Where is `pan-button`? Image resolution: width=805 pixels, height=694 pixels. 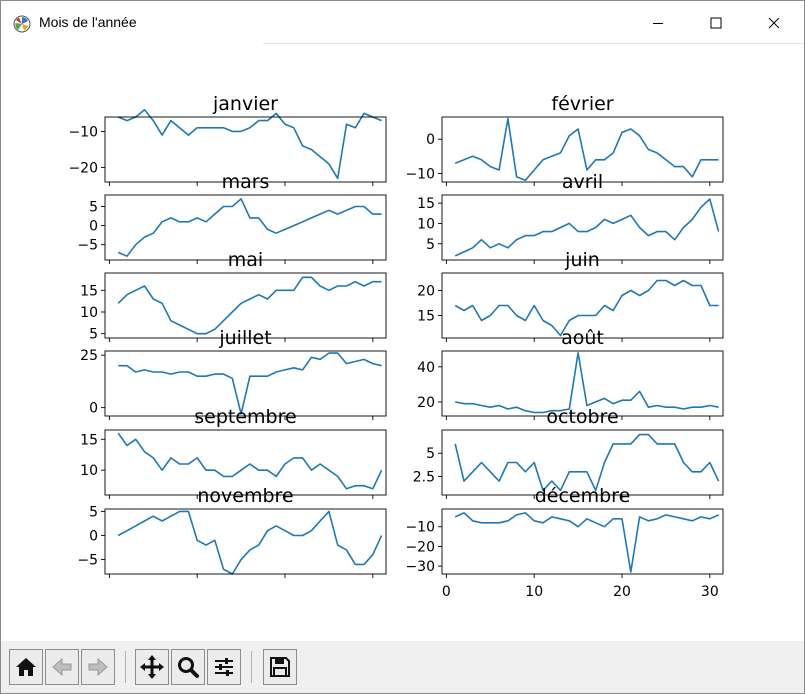
pan-button is located at coordinates (152, 667).